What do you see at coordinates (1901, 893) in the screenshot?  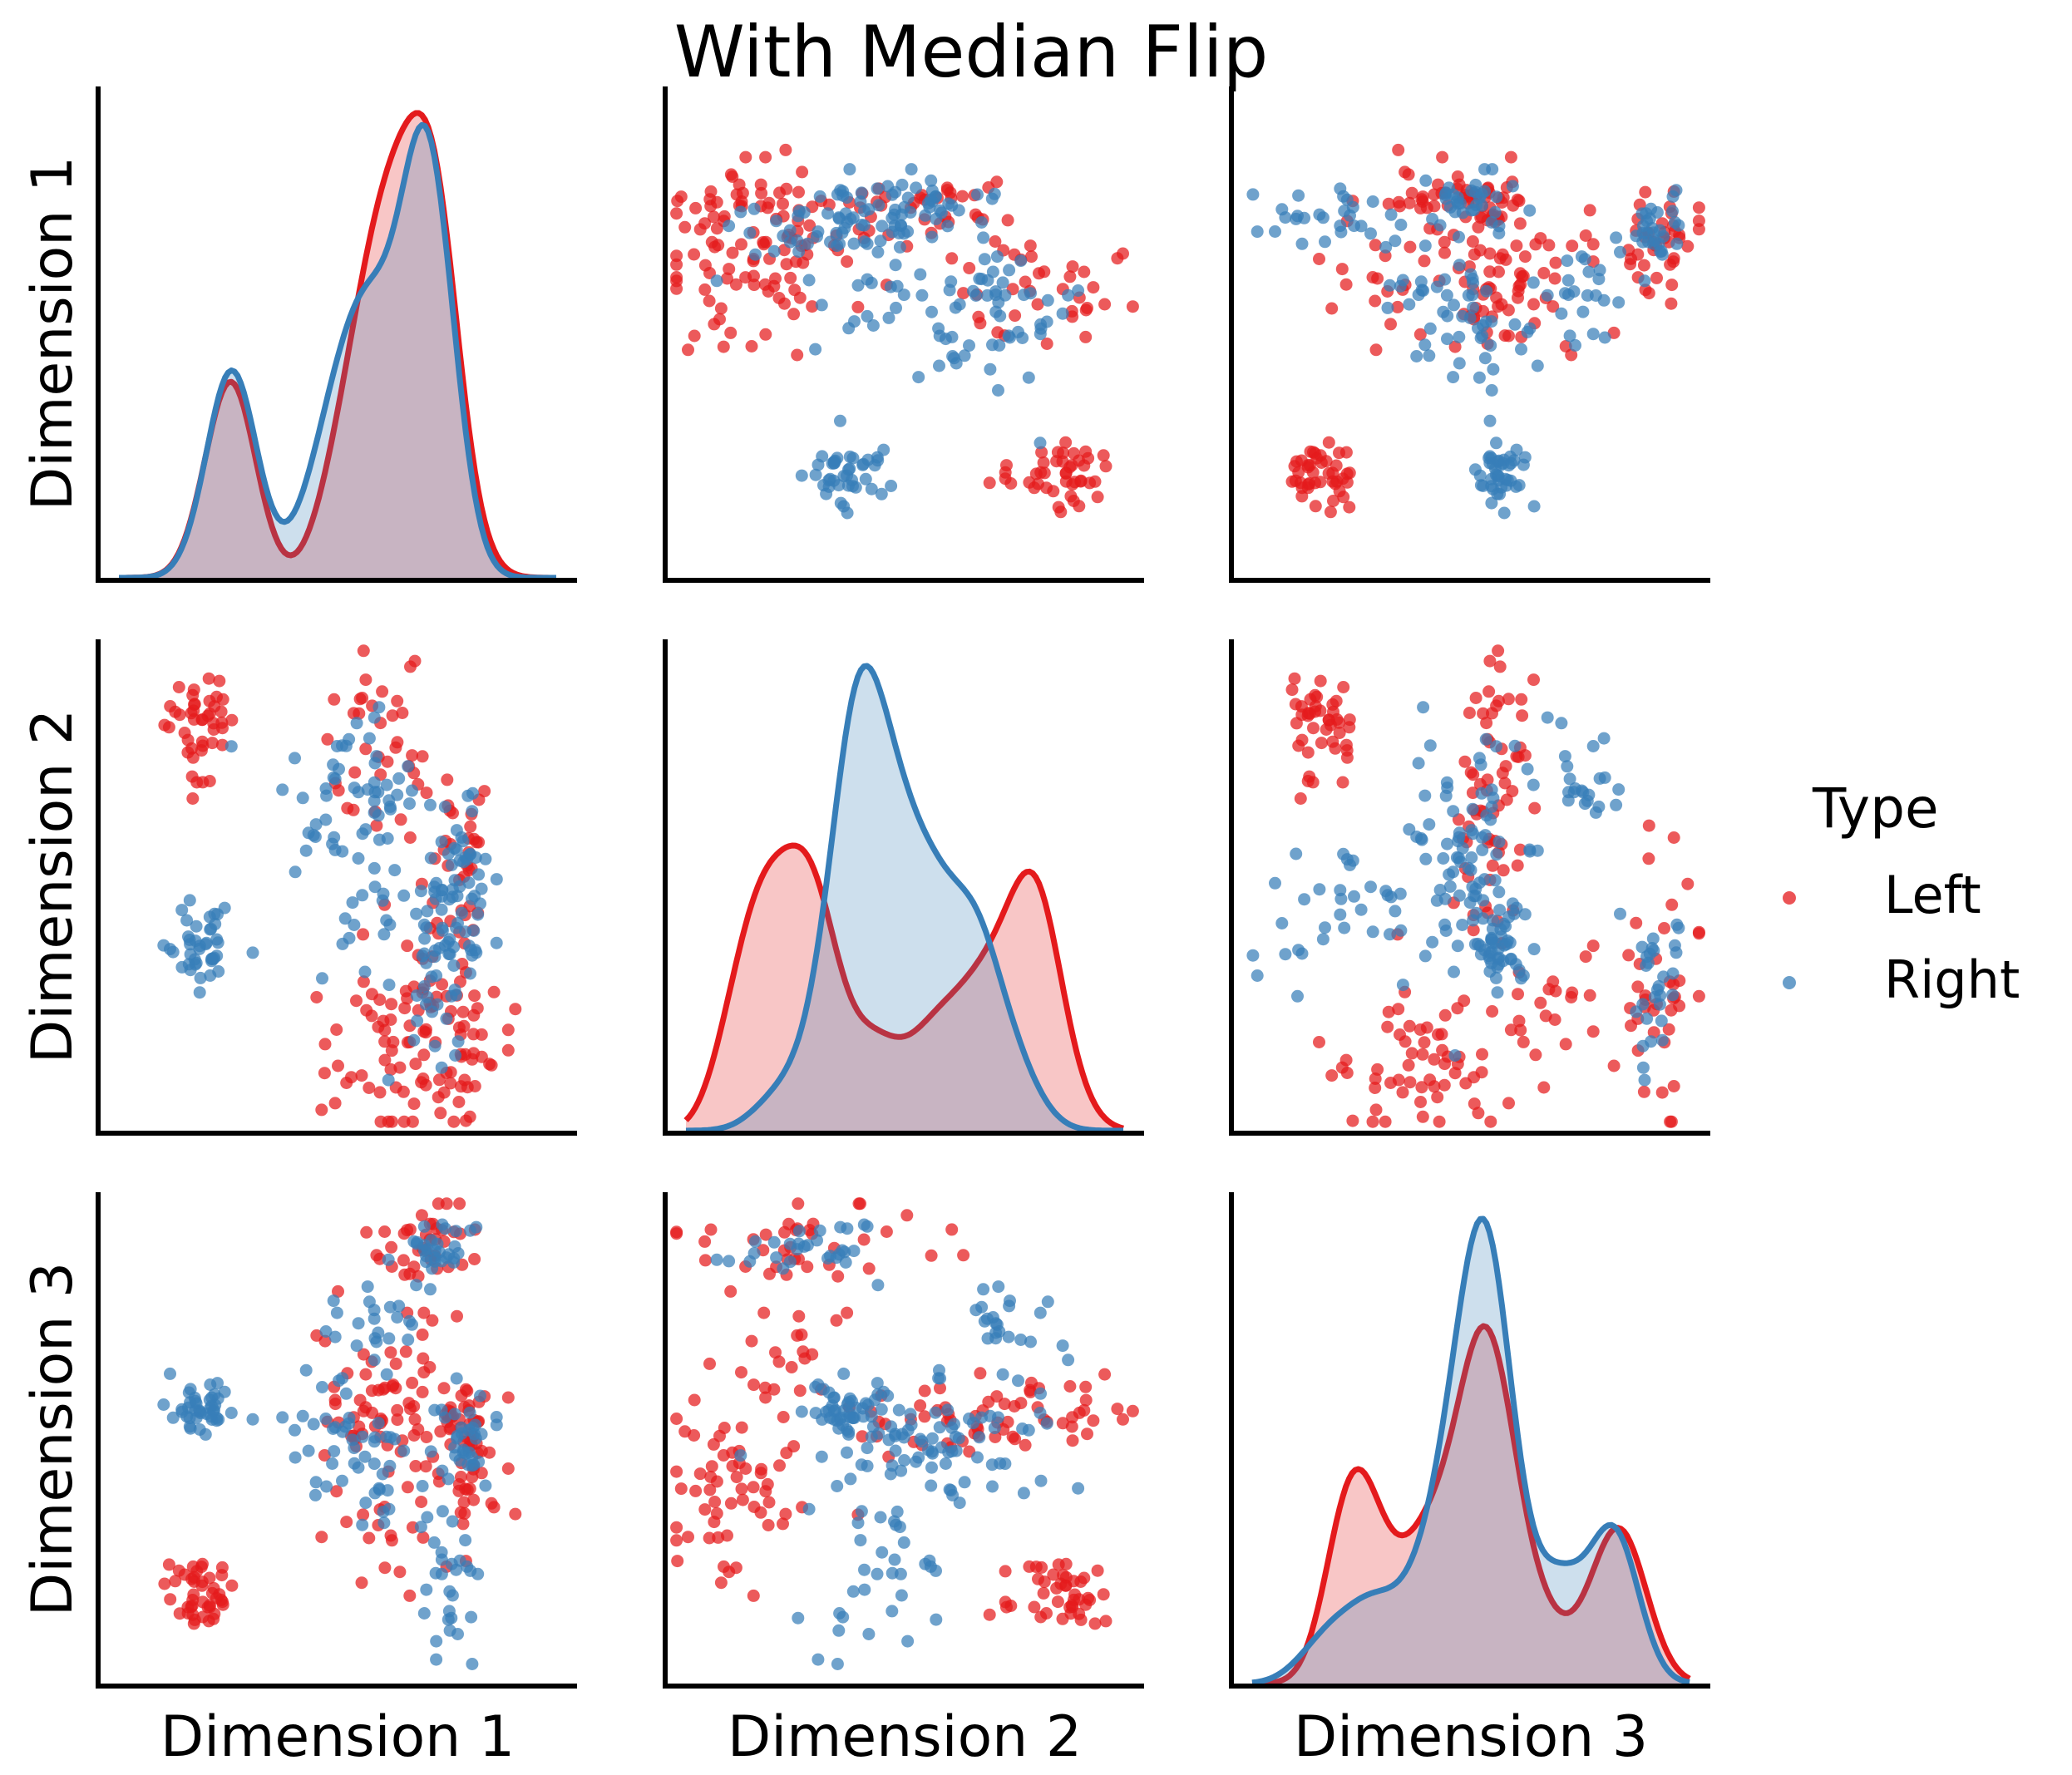 I see `legend: Type Left Right` at bounding box center [1901, 893].